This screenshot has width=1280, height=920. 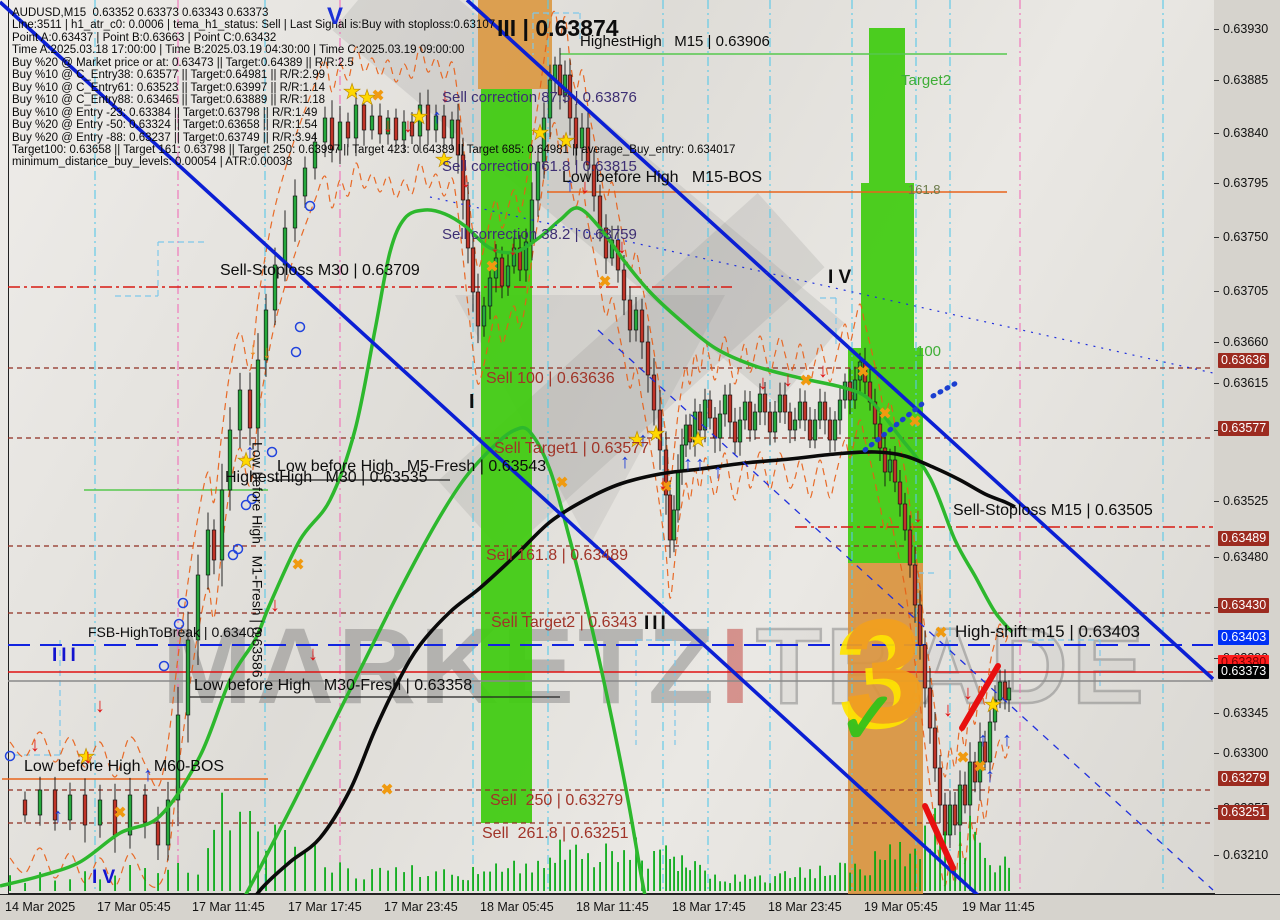 I want to click on price-tag: 0.63251, so click(x=1244, y=812).